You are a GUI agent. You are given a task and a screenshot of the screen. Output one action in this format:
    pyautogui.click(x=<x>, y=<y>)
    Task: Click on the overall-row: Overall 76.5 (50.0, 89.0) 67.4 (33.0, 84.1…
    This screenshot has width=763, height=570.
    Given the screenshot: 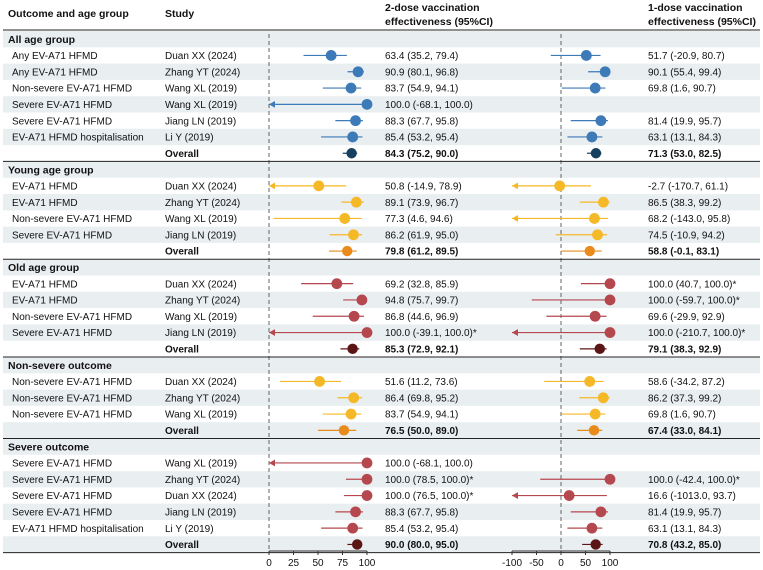 What is the action you would take?
    pyautogui.click(x=443, y=431)
    